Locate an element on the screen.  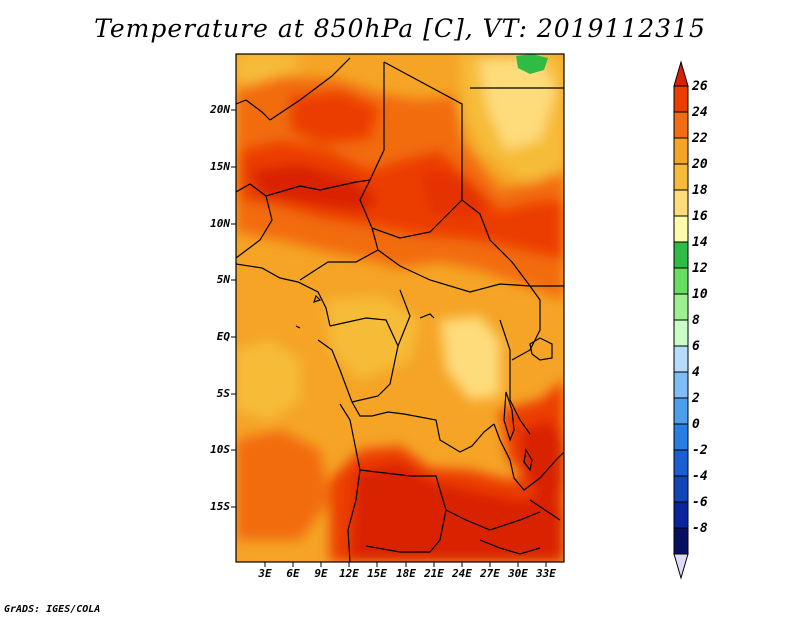
lat-tick-label: 5S is located at coordinates (223, 393).